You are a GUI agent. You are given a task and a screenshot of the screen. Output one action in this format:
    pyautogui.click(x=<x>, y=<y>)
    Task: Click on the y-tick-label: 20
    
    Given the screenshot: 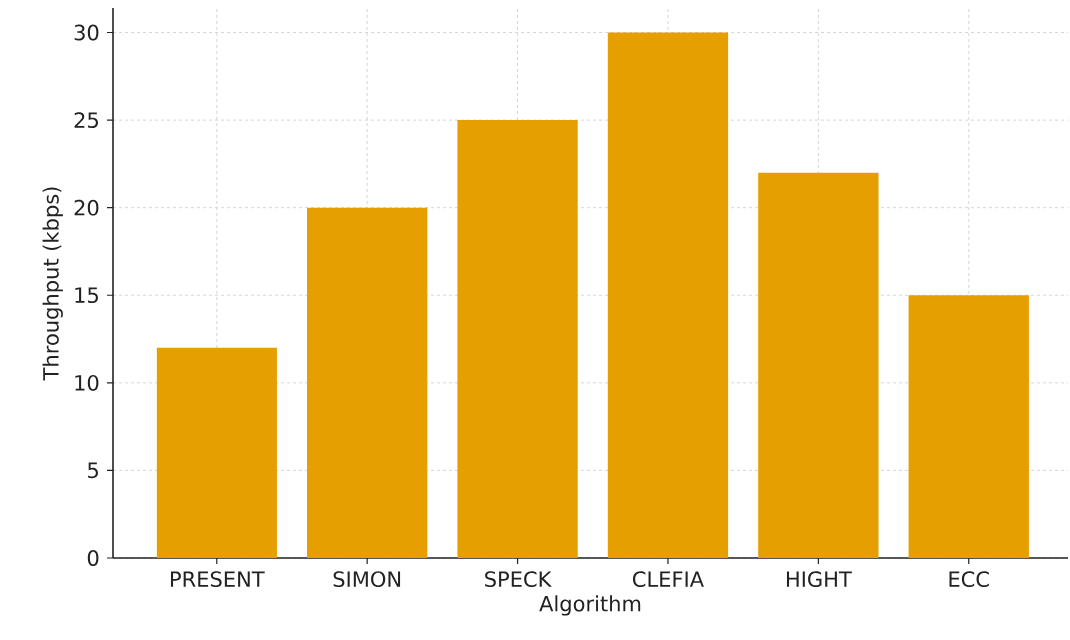 What is the action you would take?
    pyautogui.click(x=86, y=207)
    